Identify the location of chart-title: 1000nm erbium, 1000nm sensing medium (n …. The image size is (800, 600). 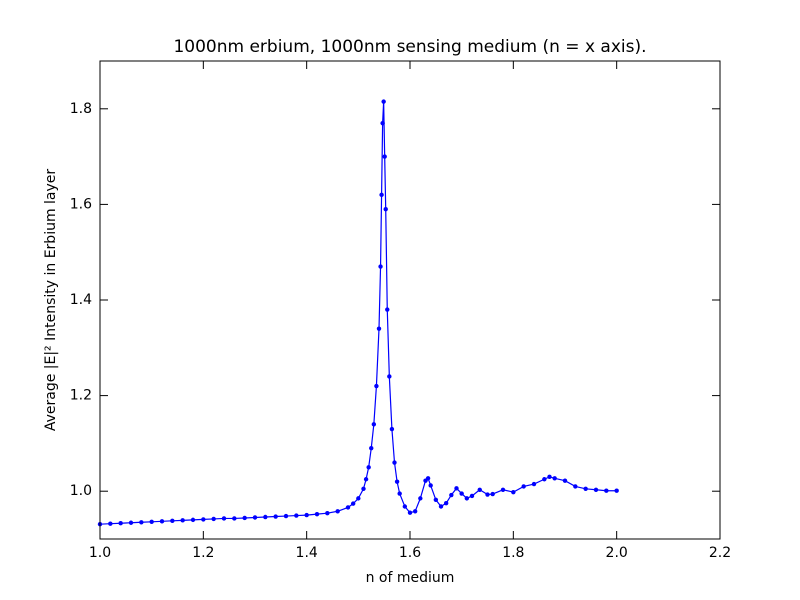
(409, 47).